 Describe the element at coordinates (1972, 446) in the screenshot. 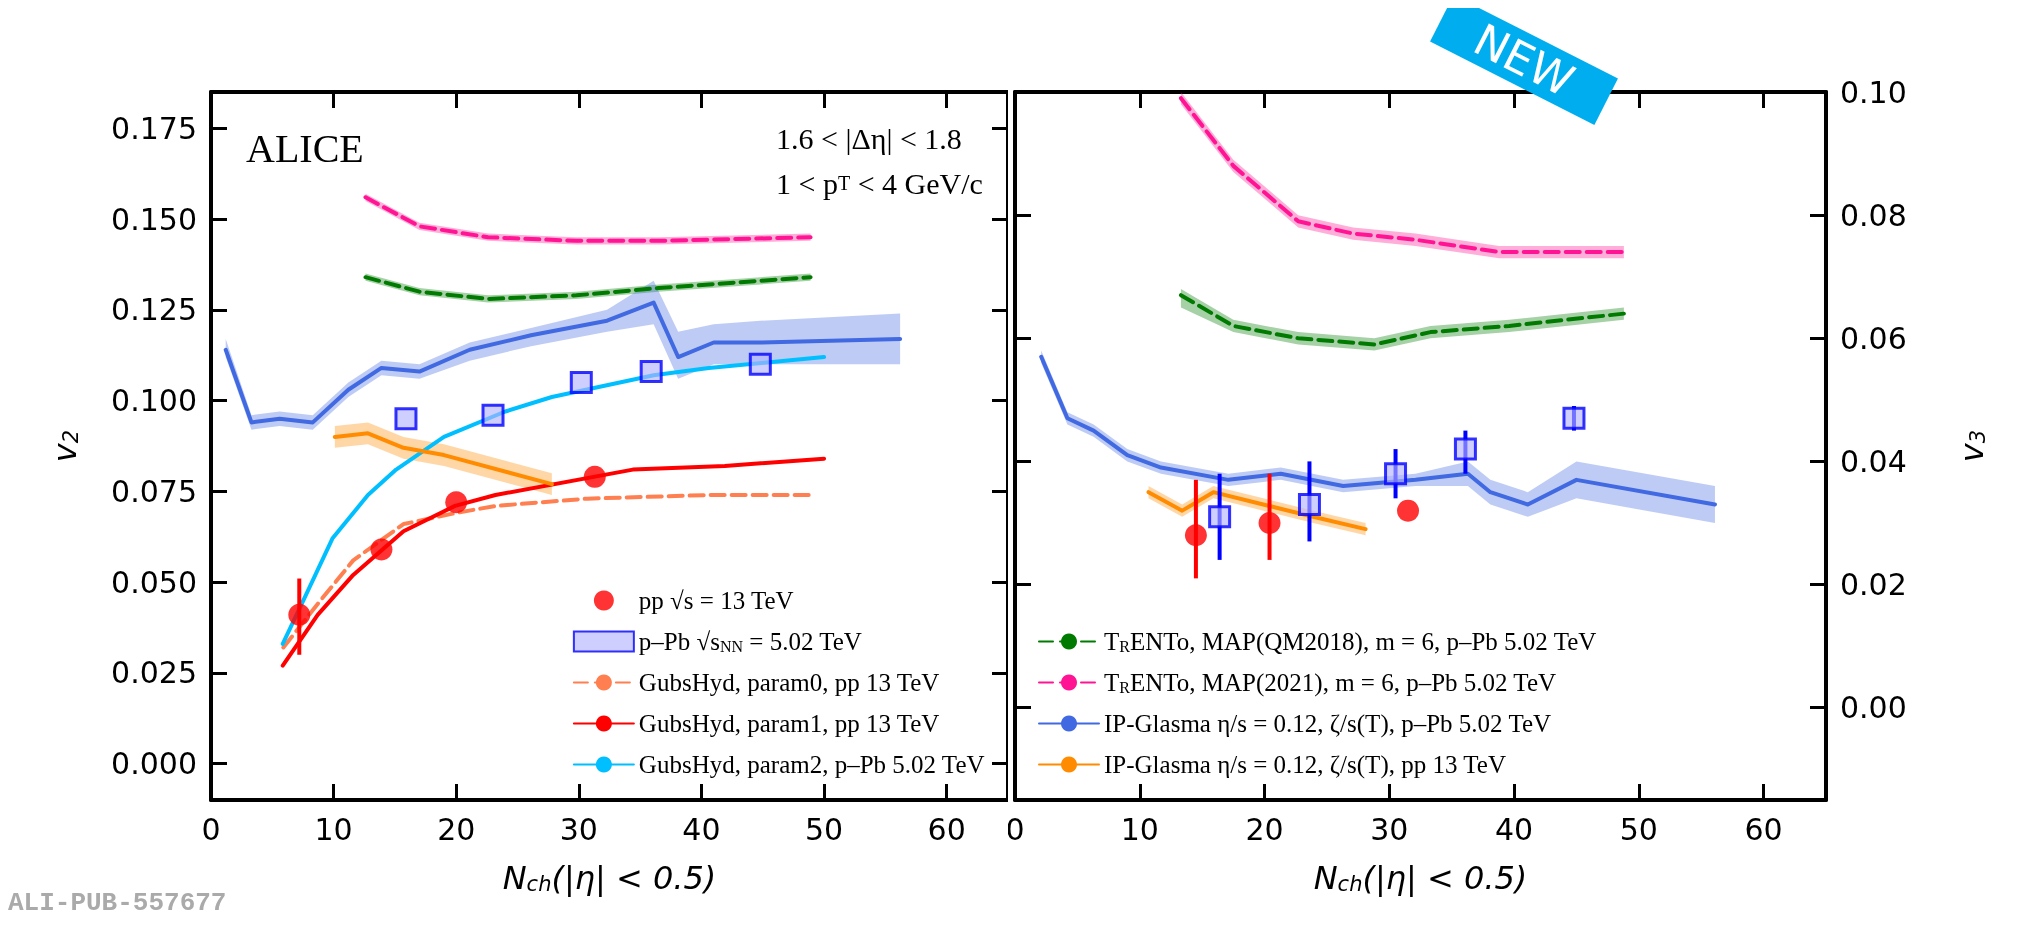

I see `y2-axis-title: v3` at that location.